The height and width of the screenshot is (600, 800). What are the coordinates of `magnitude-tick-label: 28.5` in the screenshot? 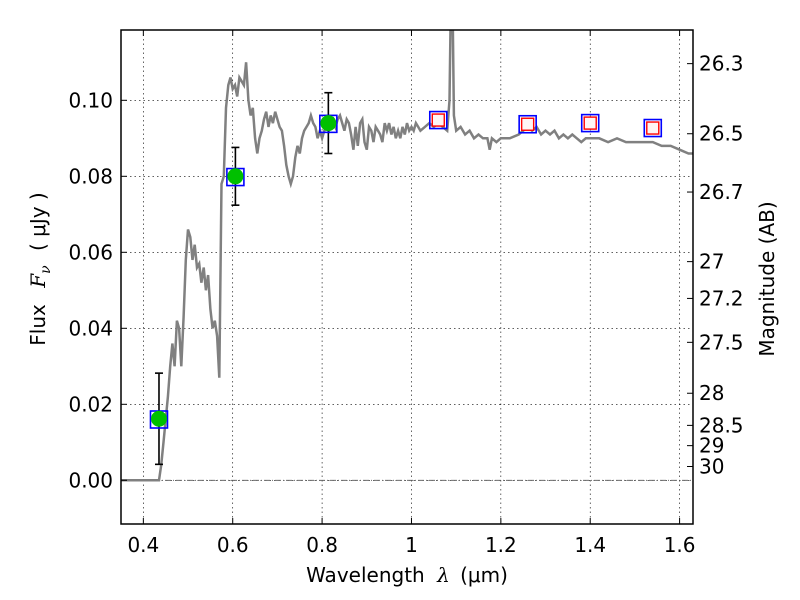 It's located at (721, 425).